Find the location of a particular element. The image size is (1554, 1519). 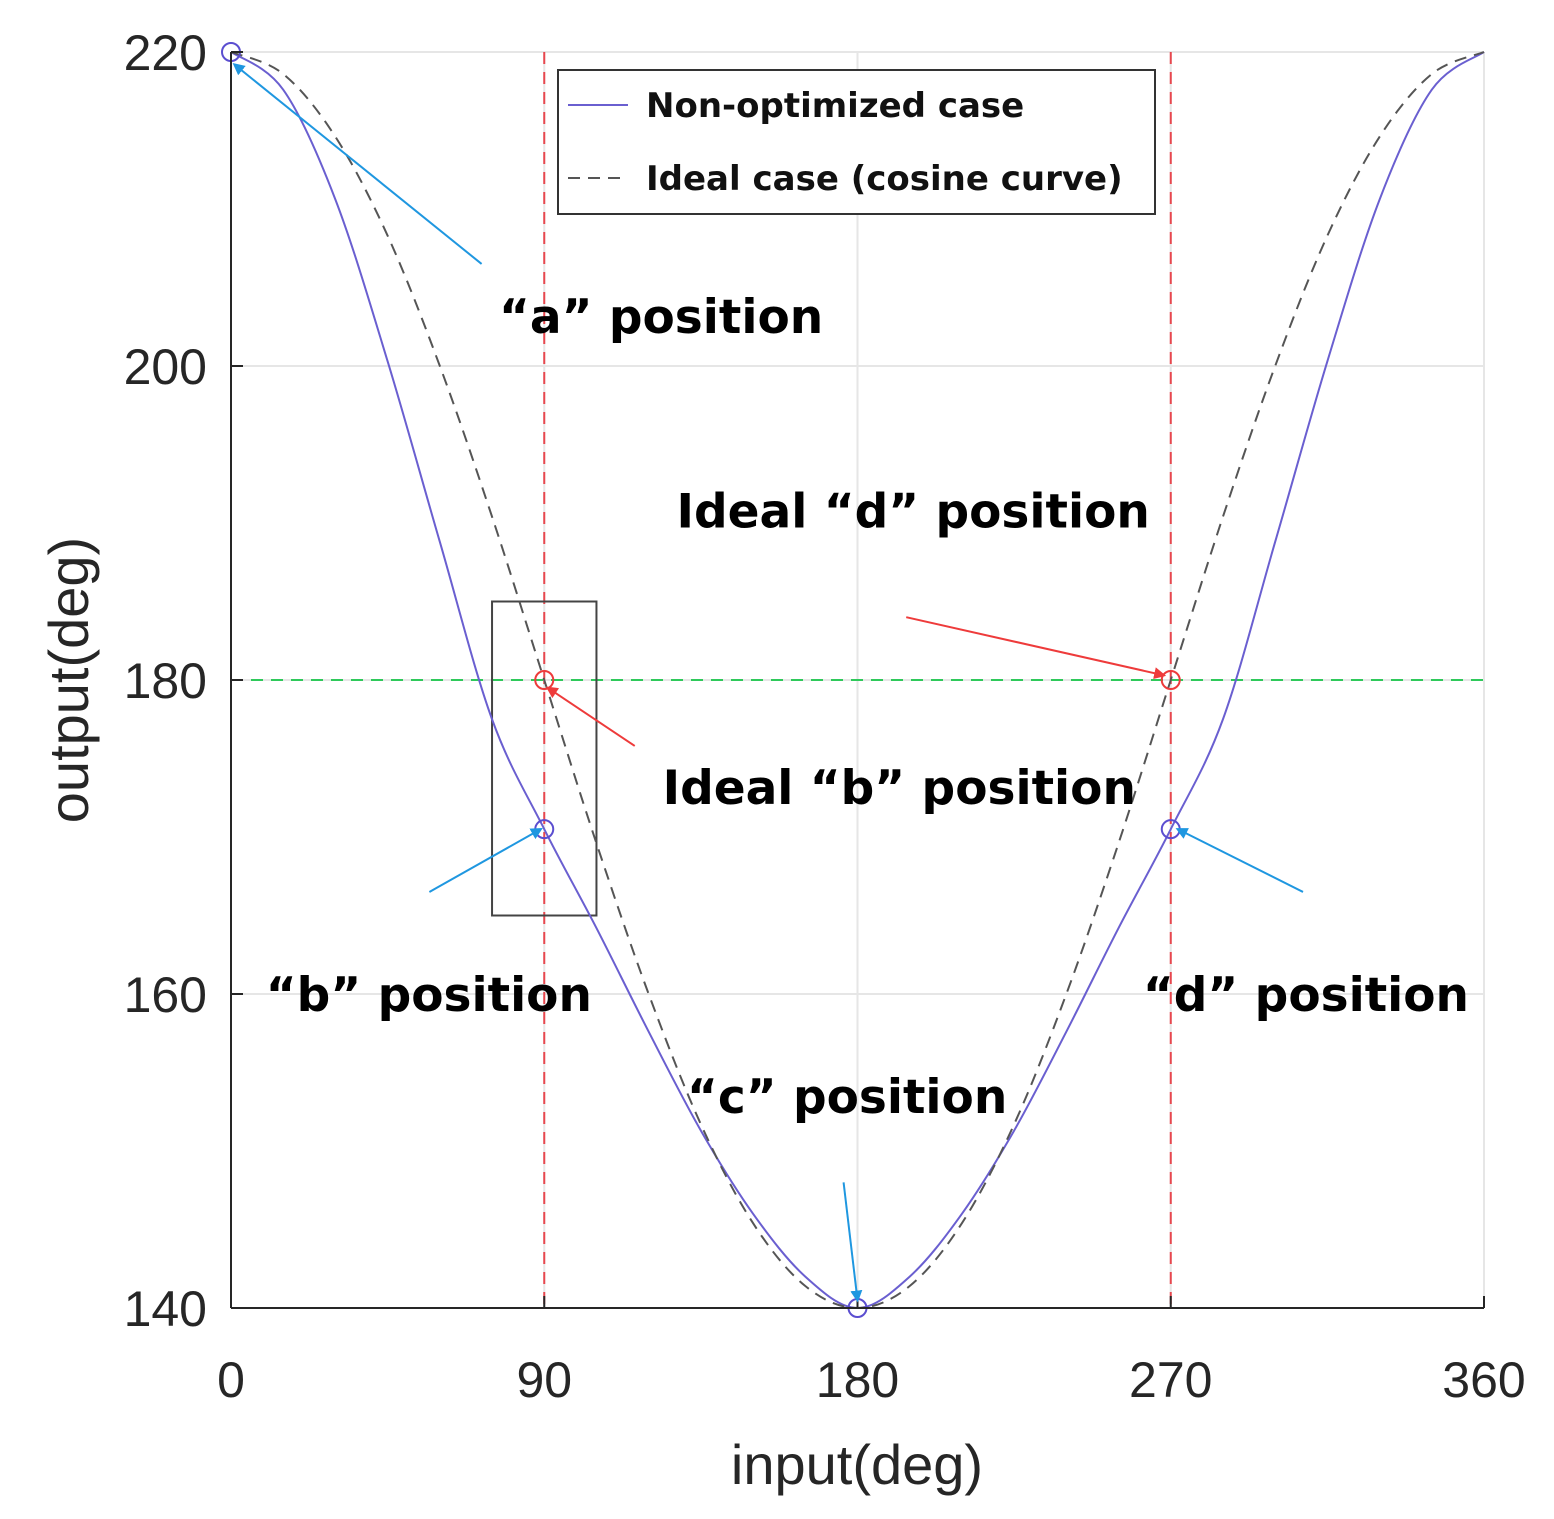

y-tick-label-0: 140 is located at coordinates (165, 1309).